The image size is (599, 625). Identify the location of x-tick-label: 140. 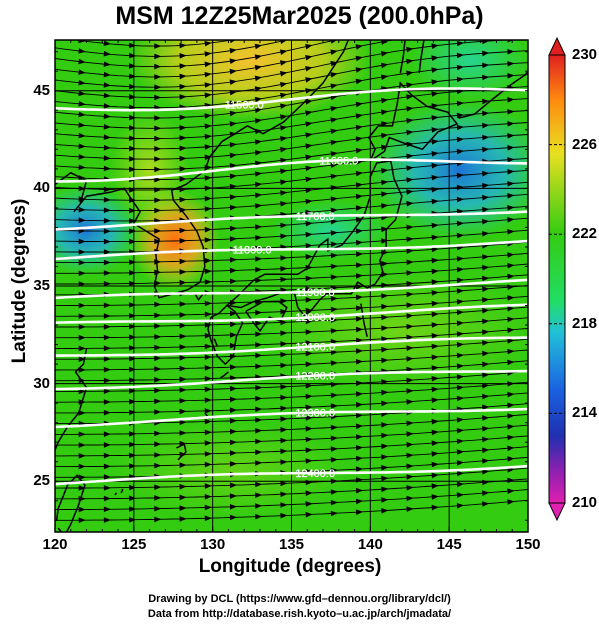
(370, 544).